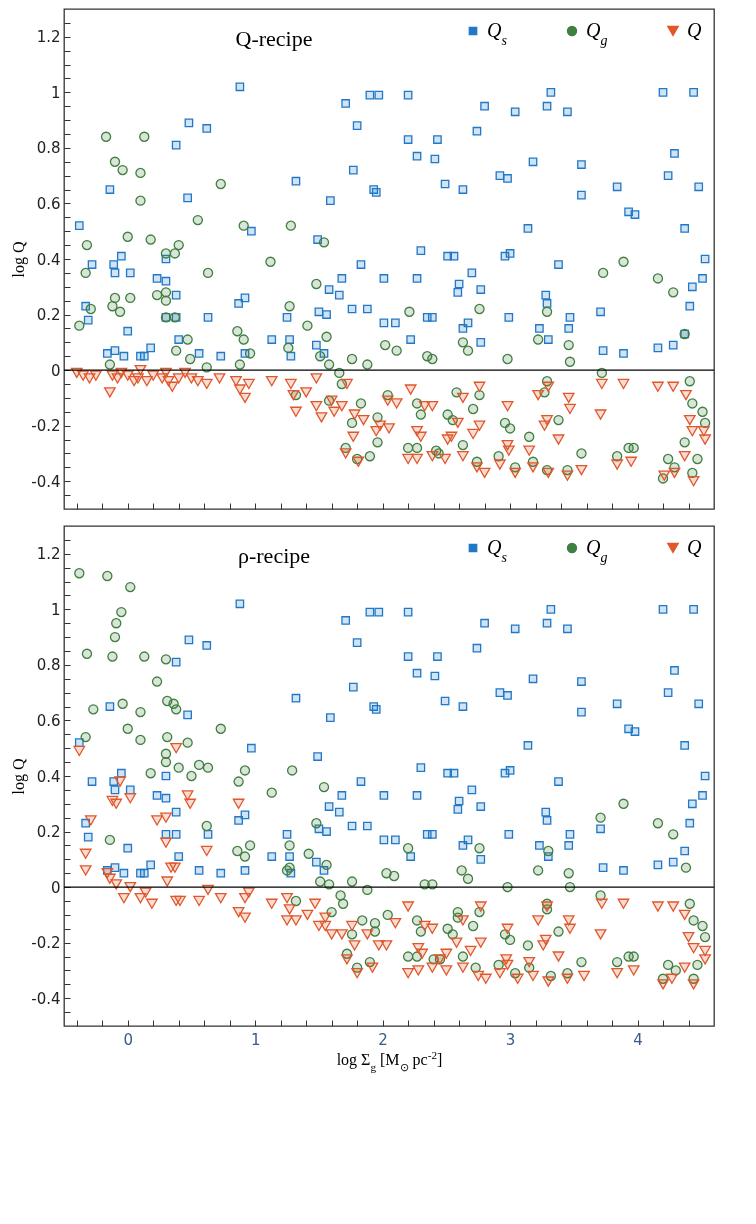  Describe the element at coordinates (274, 38) in the screenshot. I see `text: Q-recipe` at that location.